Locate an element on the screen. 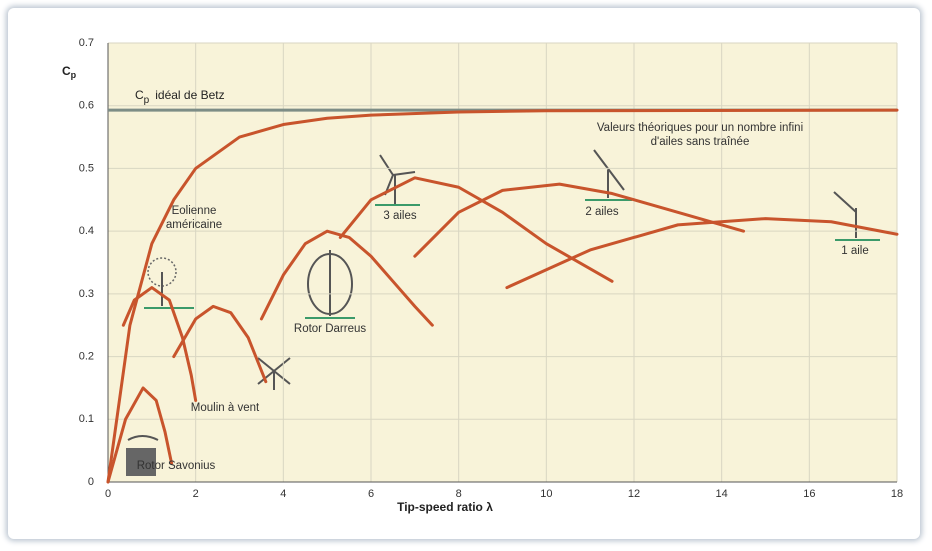 The width and height of the screenshot is (932, 551). curve-label: d'ailes sans traînée is located at coordinates (700, 142).